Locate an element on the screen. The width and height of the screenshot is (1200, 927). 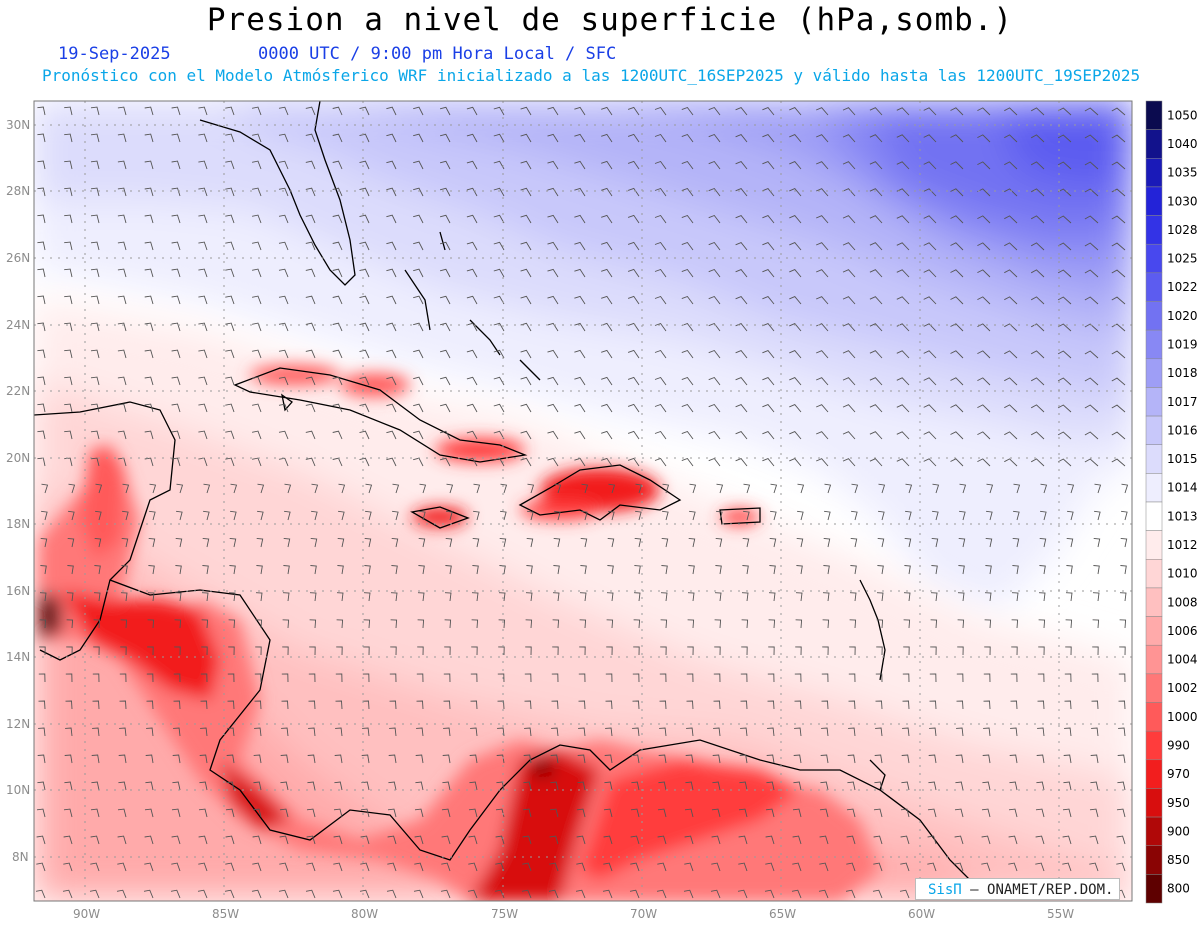
colorbar-swatch is located at coordinates (1154, 144).